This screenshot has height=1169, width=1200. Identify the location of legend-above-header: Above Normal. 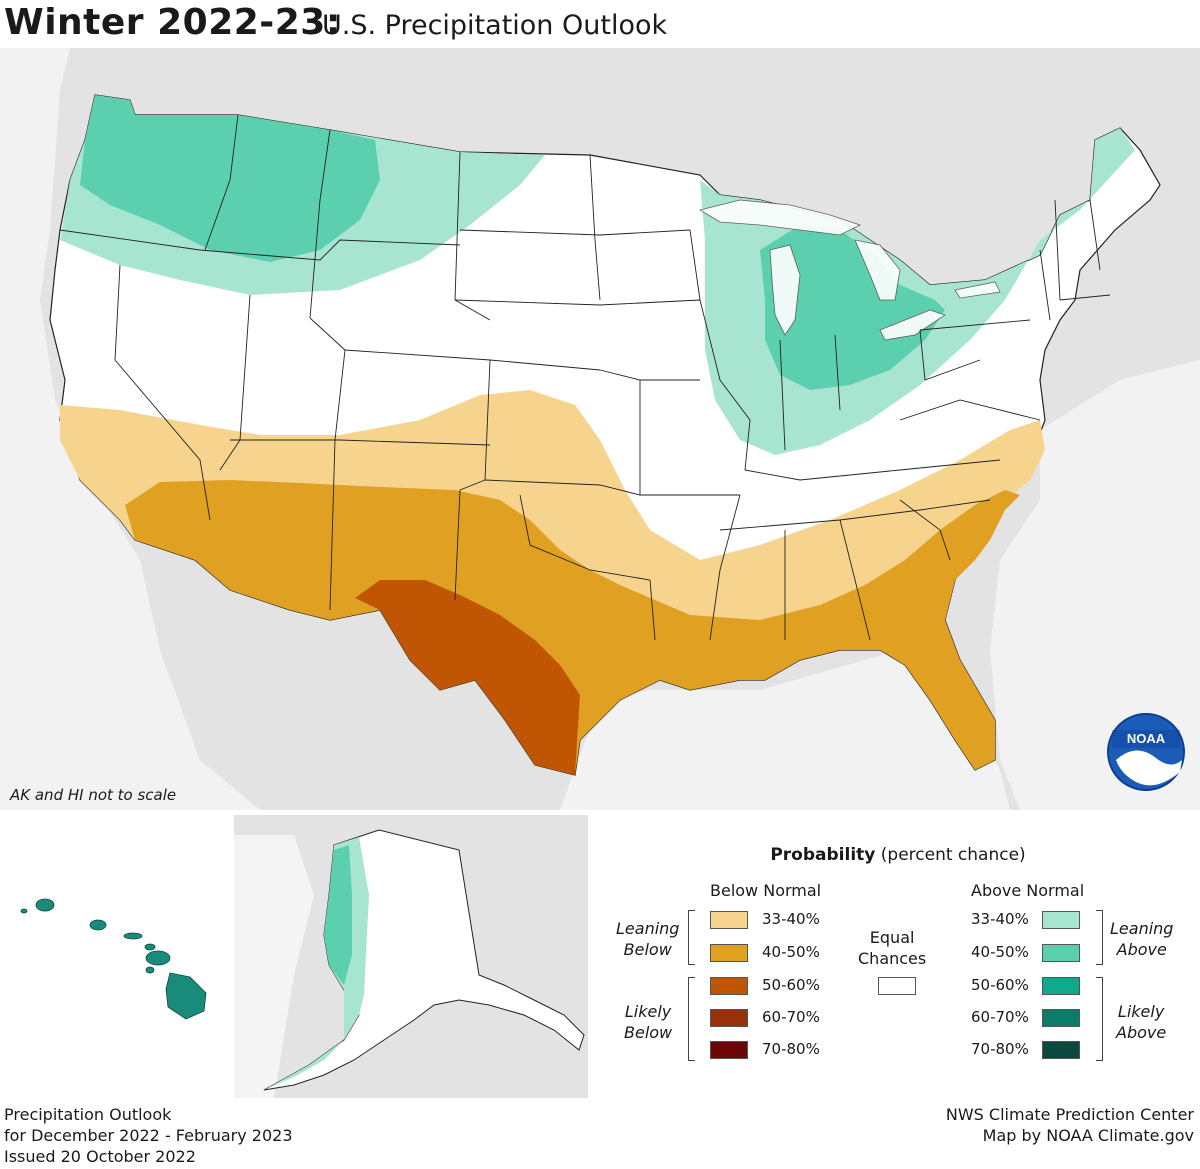
(1028, 890).